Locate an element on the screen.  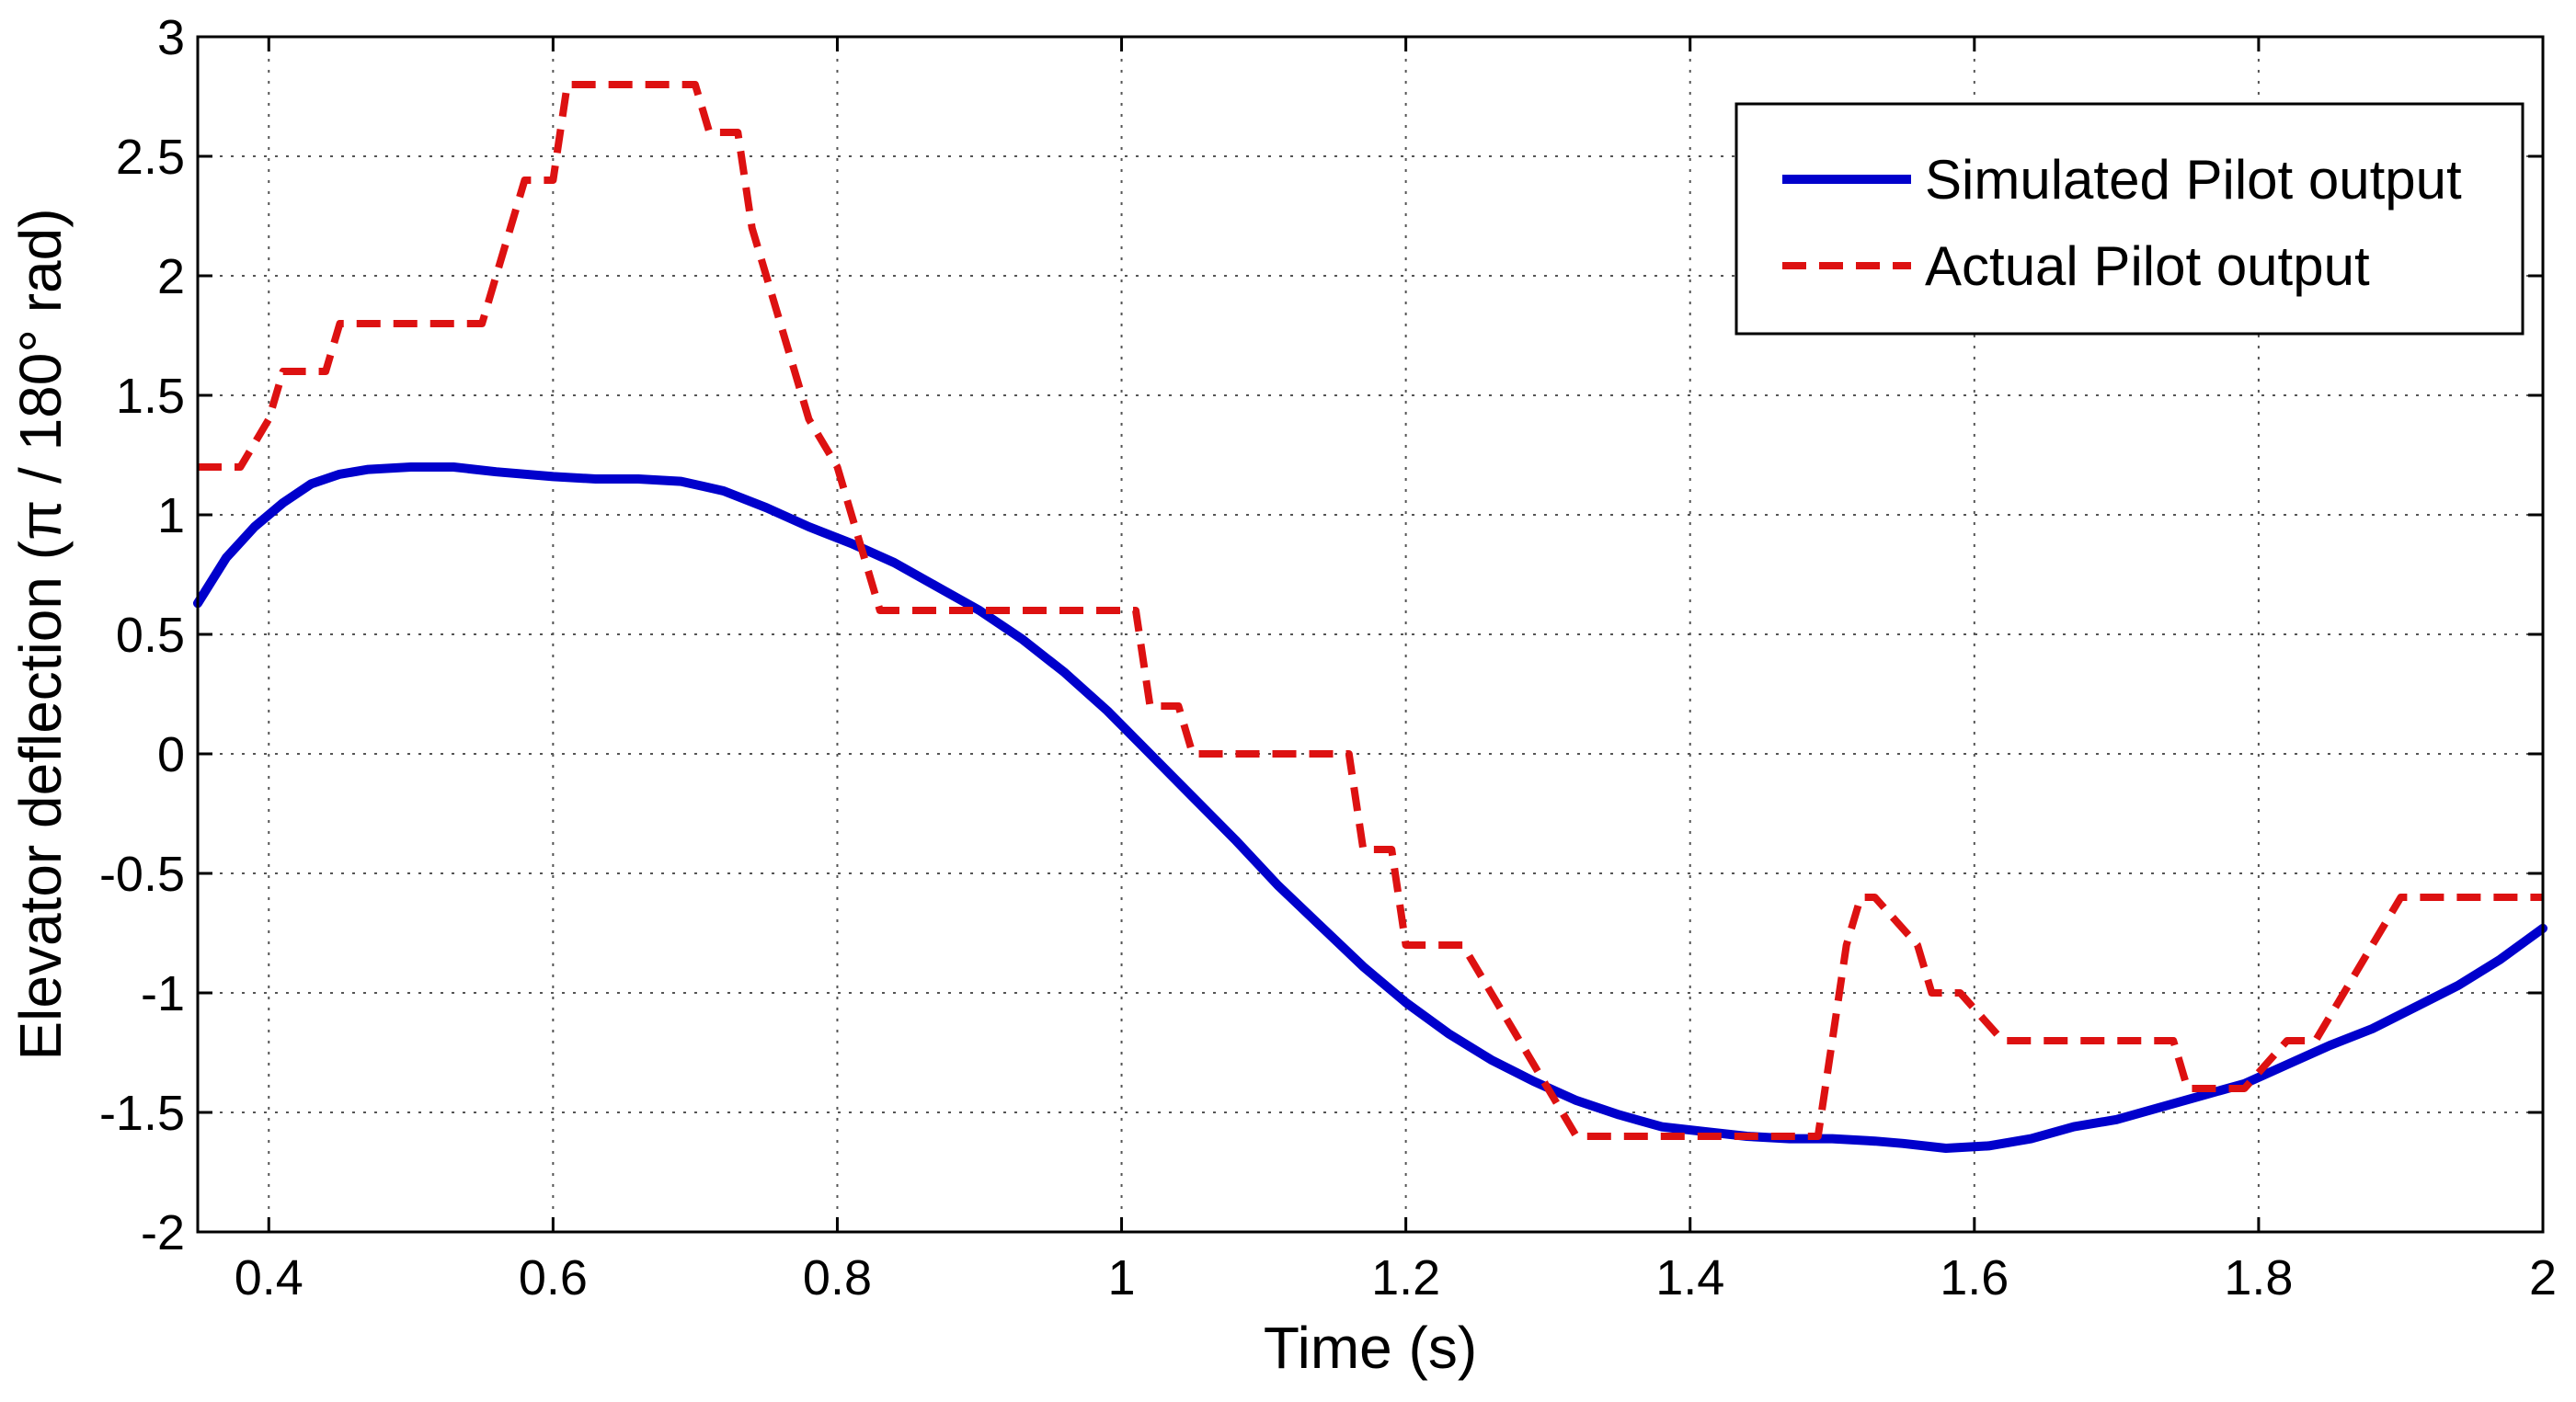
y-tick-label-5: 0.5 is located at coordinates (151, 635).